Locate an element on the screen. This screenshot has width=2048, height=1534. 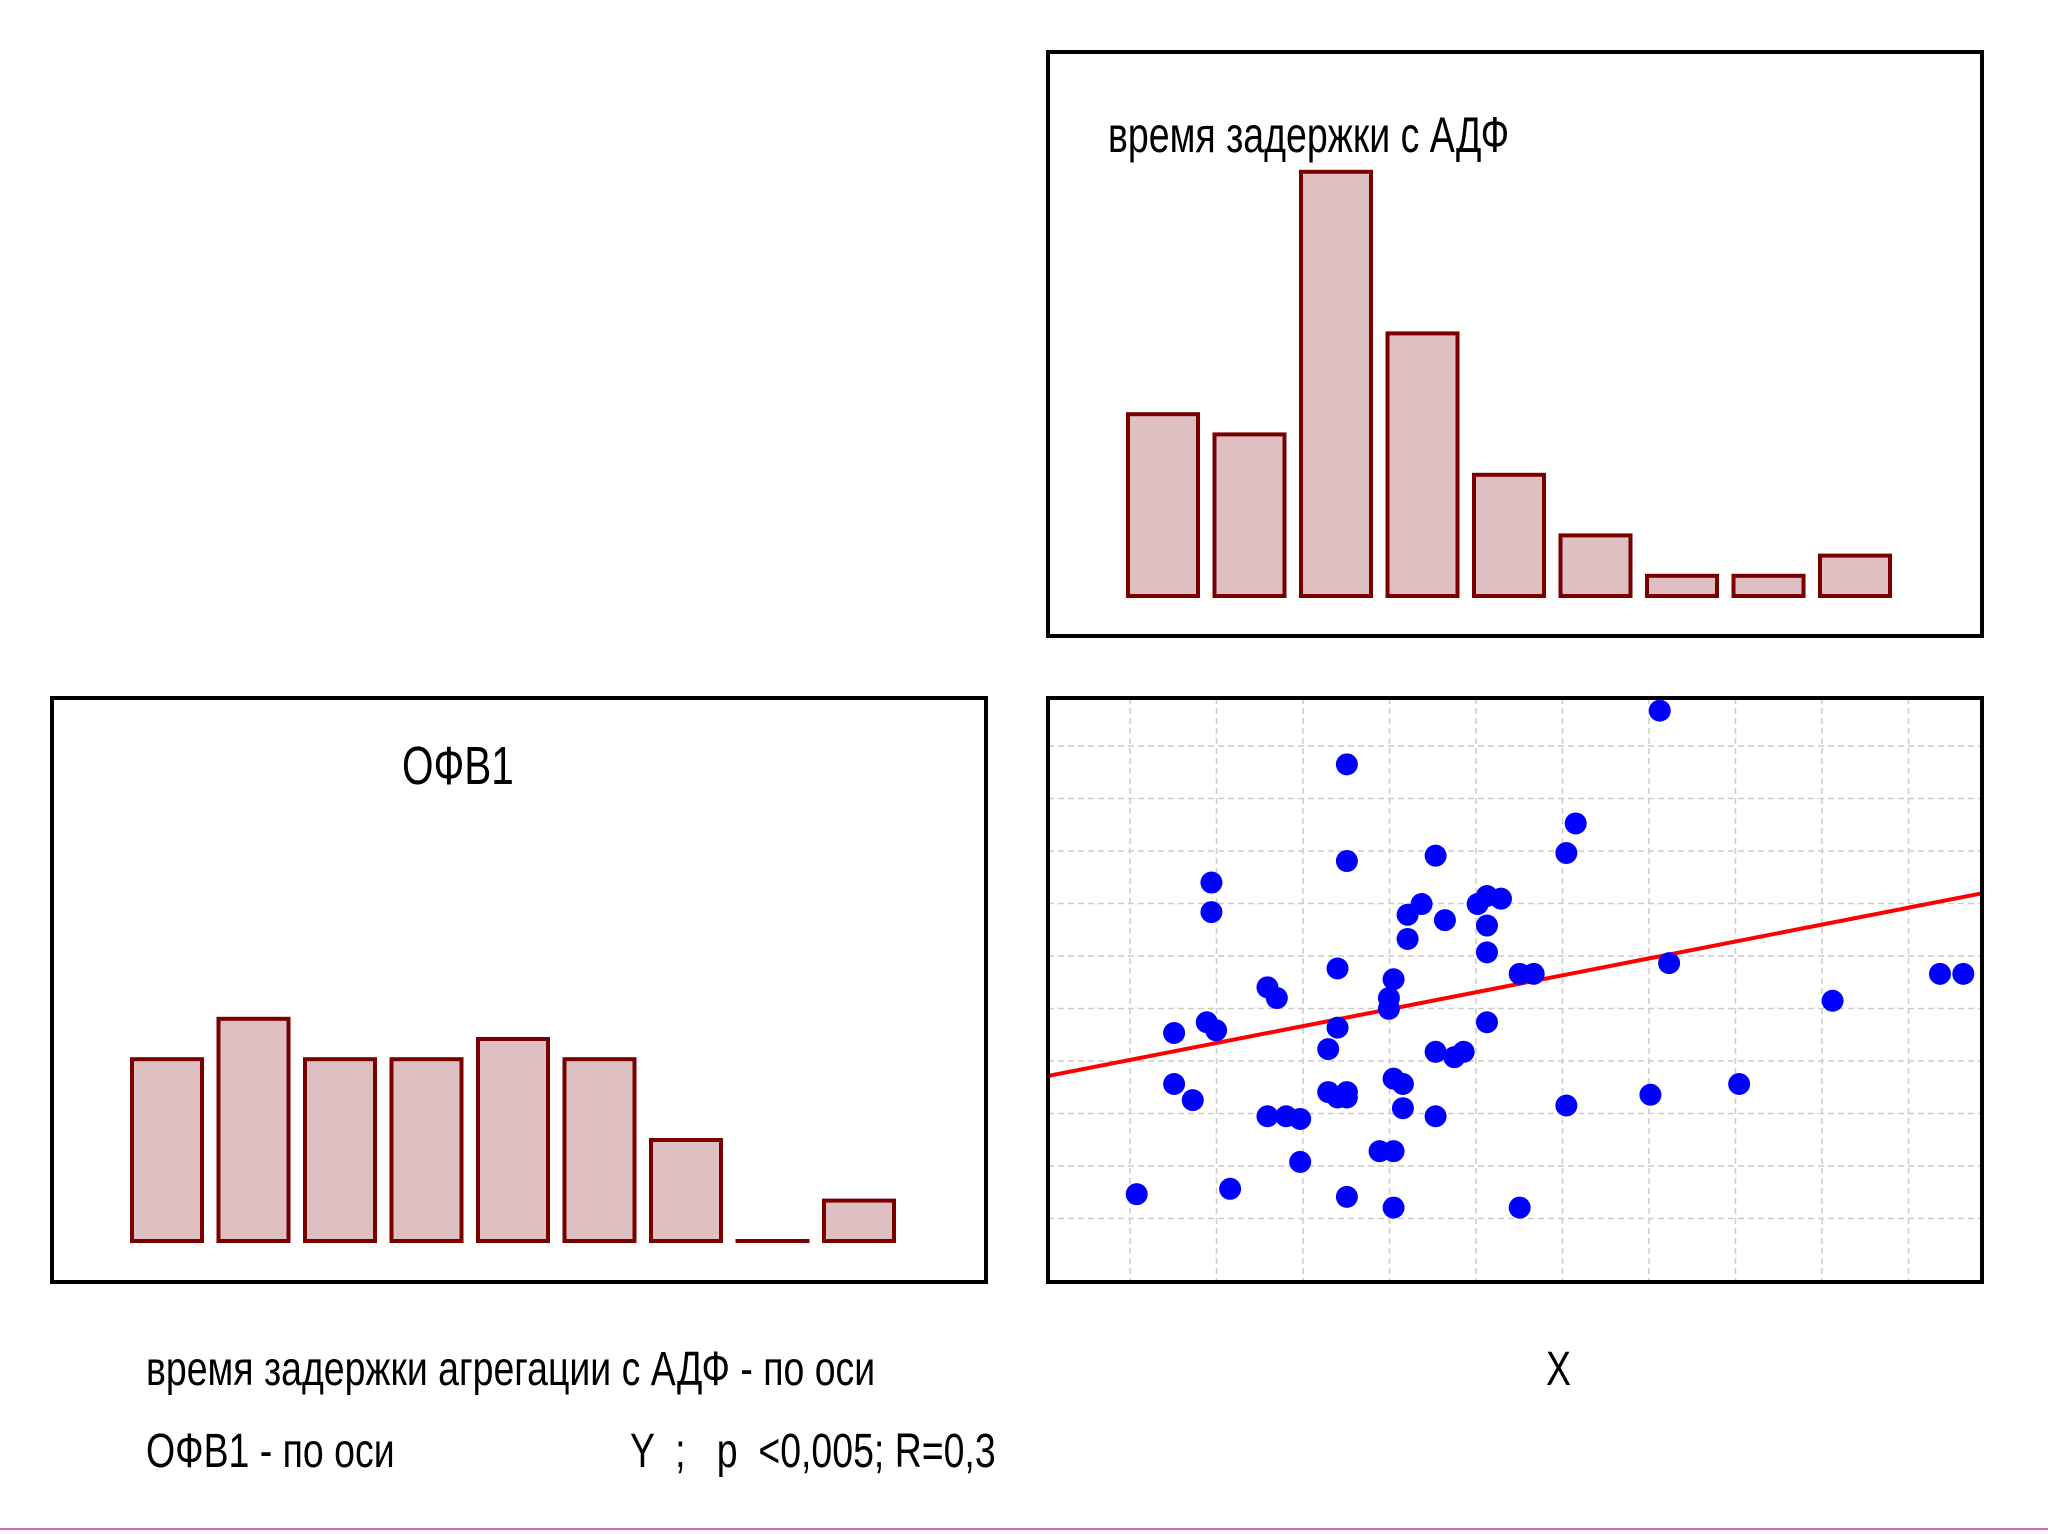
histogram-x-bars is located at coordinates (1509, 384).